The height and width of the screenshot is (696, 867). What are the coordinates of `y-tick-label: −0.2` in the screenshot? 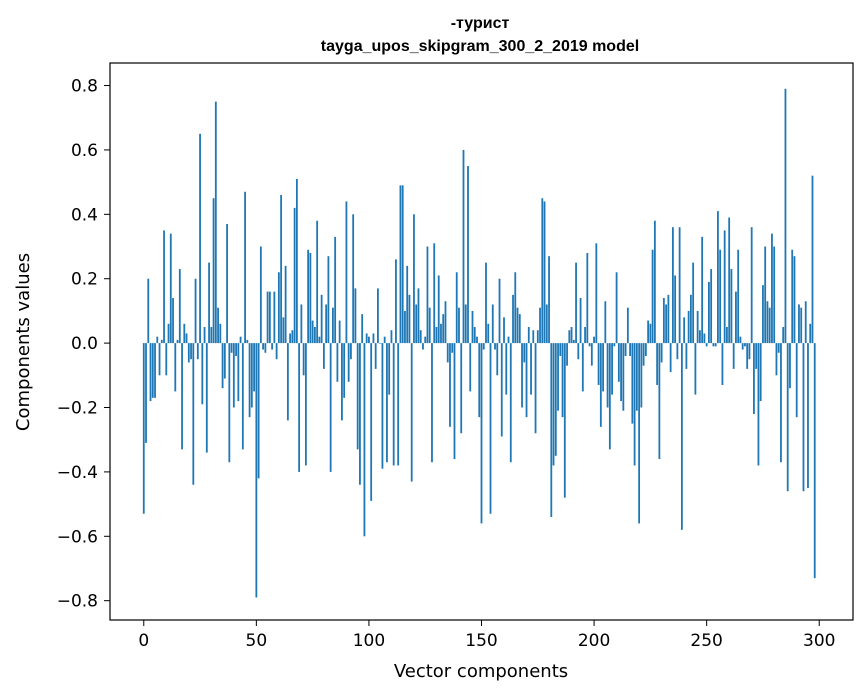 It's located at (77, 409).